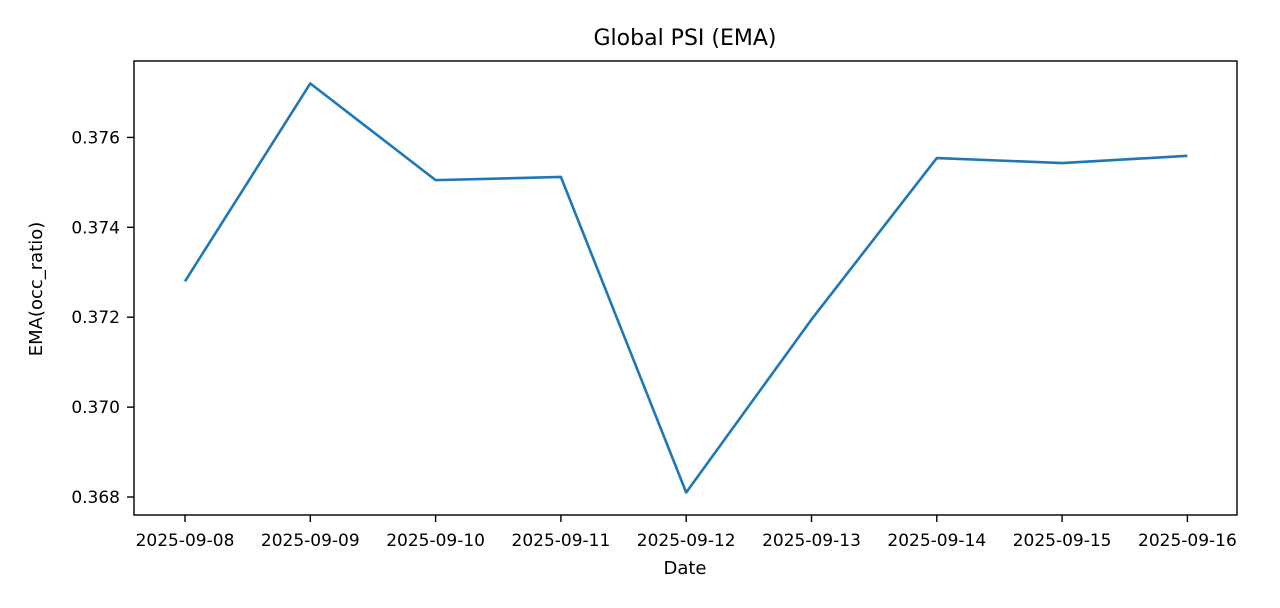 The width and height of the screenshot is (1280, 608). What do you see at coordinates (95, 228) in the screenshot?
I see `y-tick-label: 0.374` at bounding box center [95, 228].